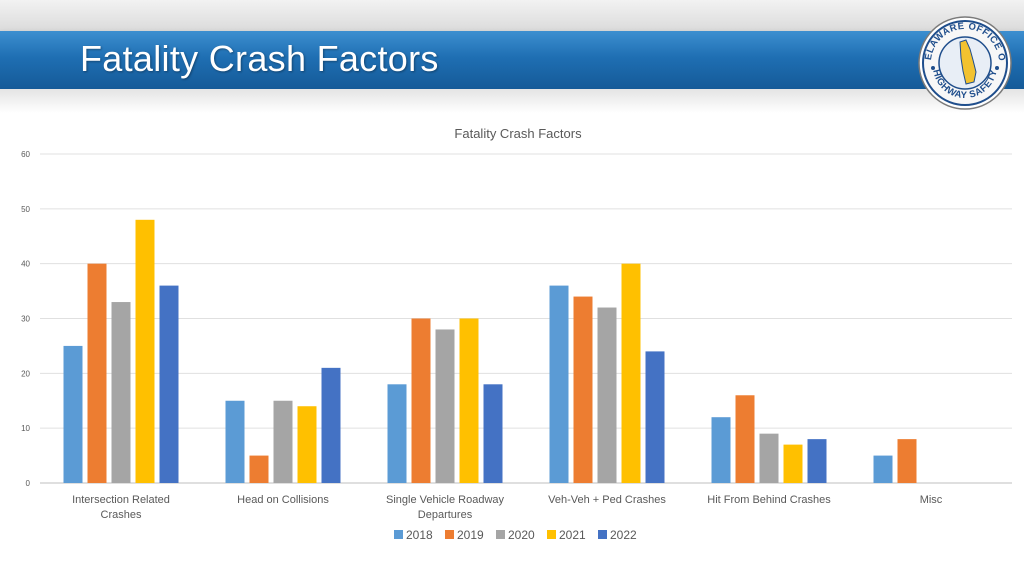 Image resolution: width=1024 pixels, height=576 pixels. I want to click on x-category-label: Head on Collisions, so click(283, 500).